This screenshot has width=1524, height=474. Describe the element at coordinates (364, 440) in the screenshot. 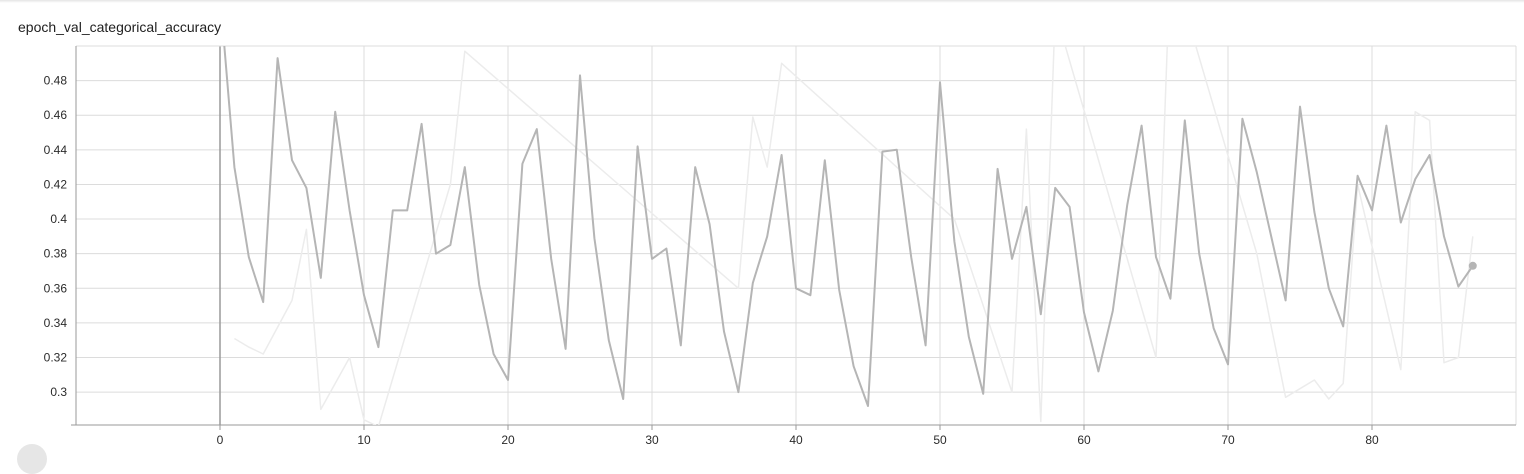

I see `x-tick-label: 10` at that location.